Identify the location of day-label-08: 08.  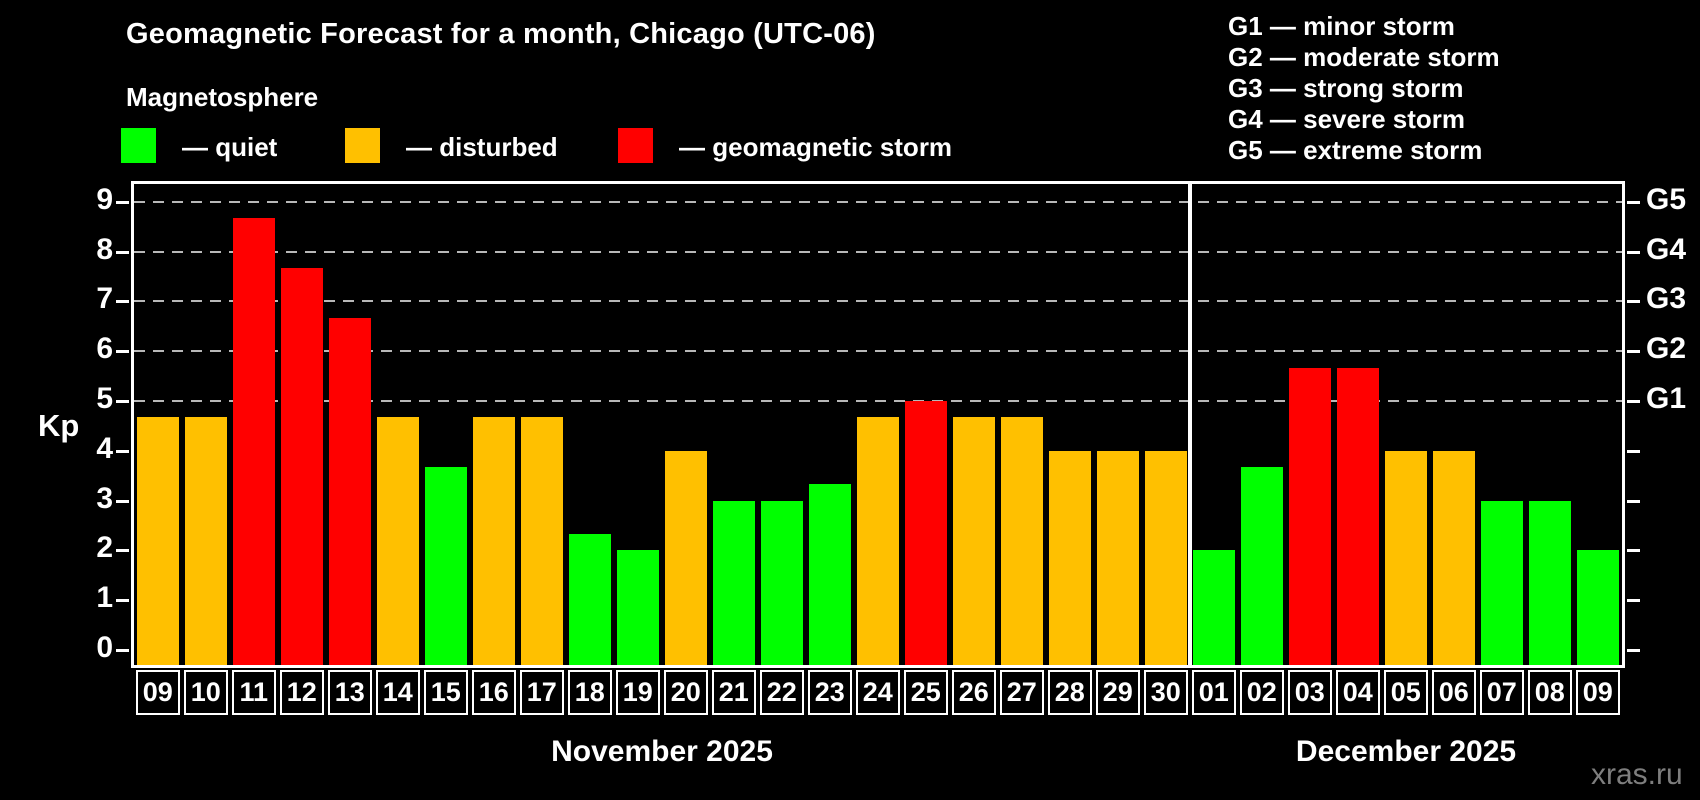
(1550, 692).